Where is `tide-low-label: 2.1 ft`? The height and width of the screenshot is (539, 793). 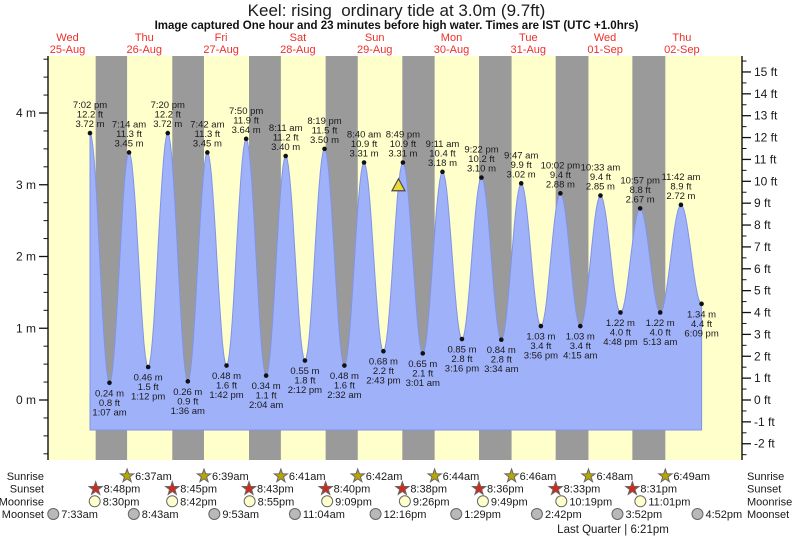 tide-low-label: 2.1 ft is located at coordinates (422, 373).